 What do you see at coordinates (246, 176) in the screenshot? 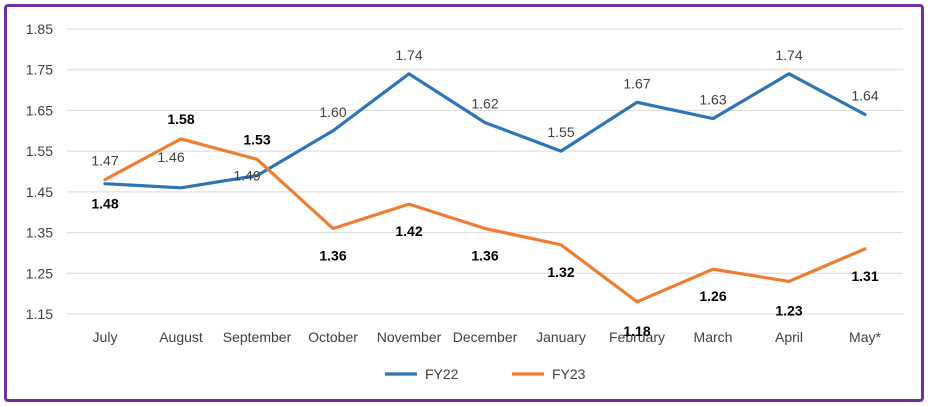
I see `data-label-fy22: 1.49` at bounding box center [246, 176].